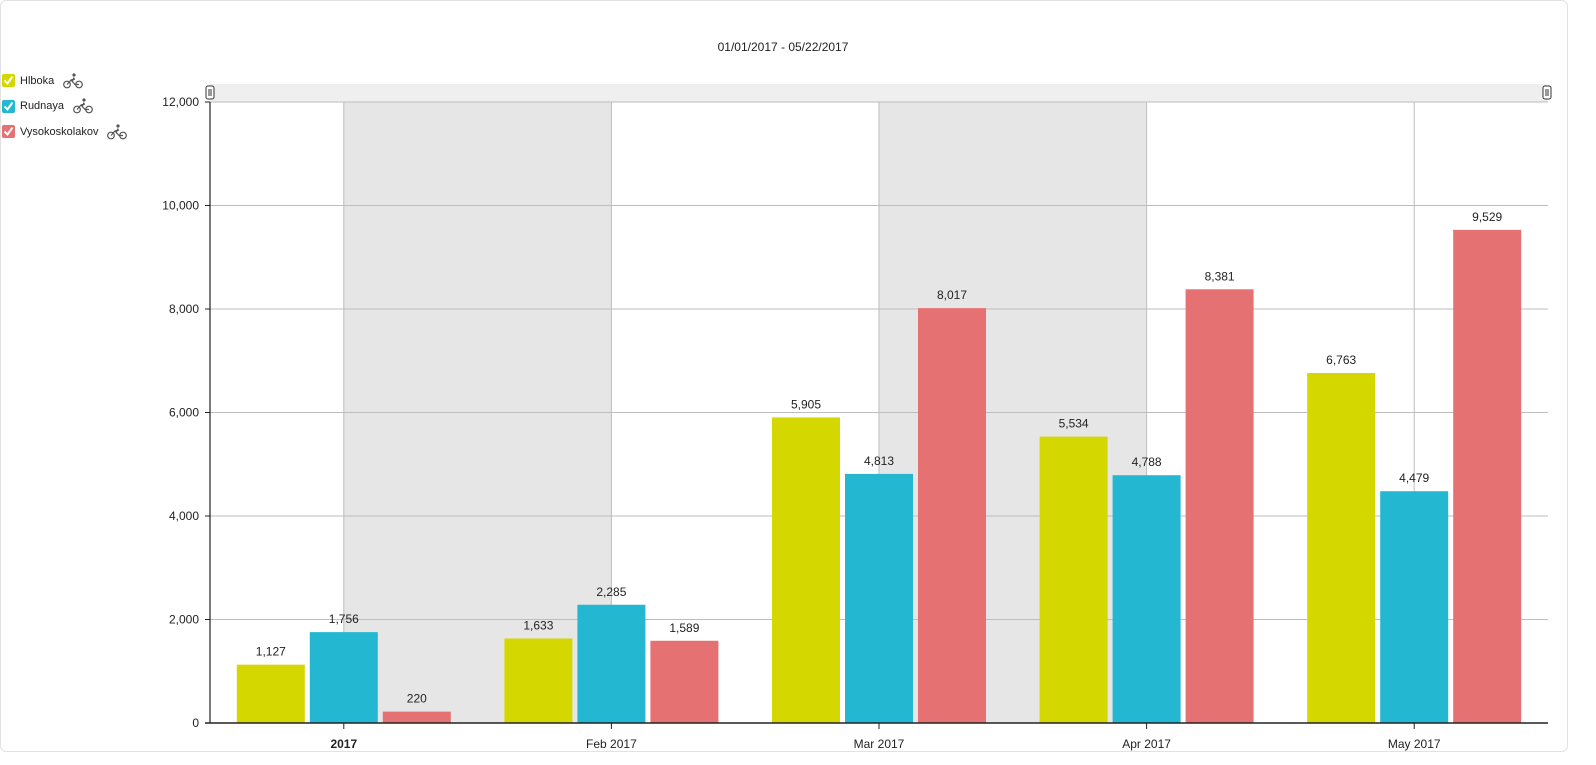 The image size is (1596, 765). Describe the element at coordinates (1220, 276) in the screenshot. I see `data-label: 8,381` at that location.